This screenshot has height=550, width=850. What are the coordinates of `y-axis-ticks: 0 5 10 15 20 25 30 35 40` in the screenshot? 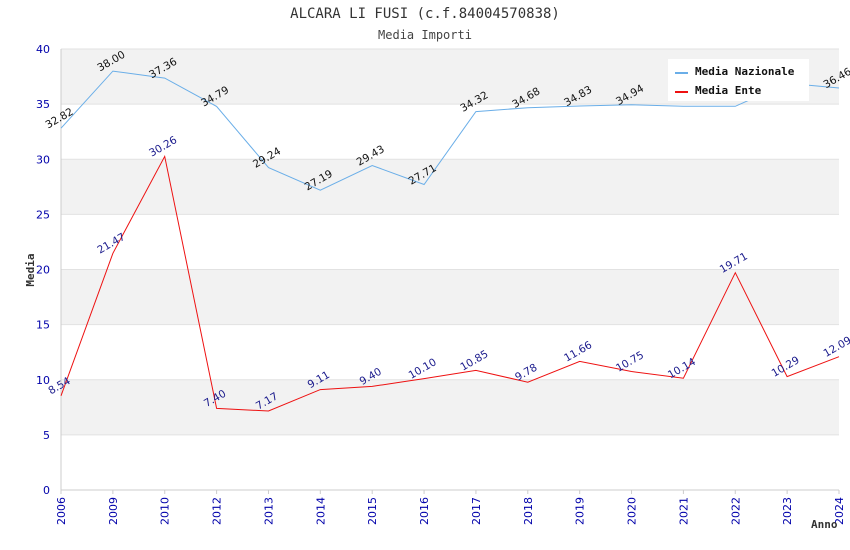 It's located at (43, 270).